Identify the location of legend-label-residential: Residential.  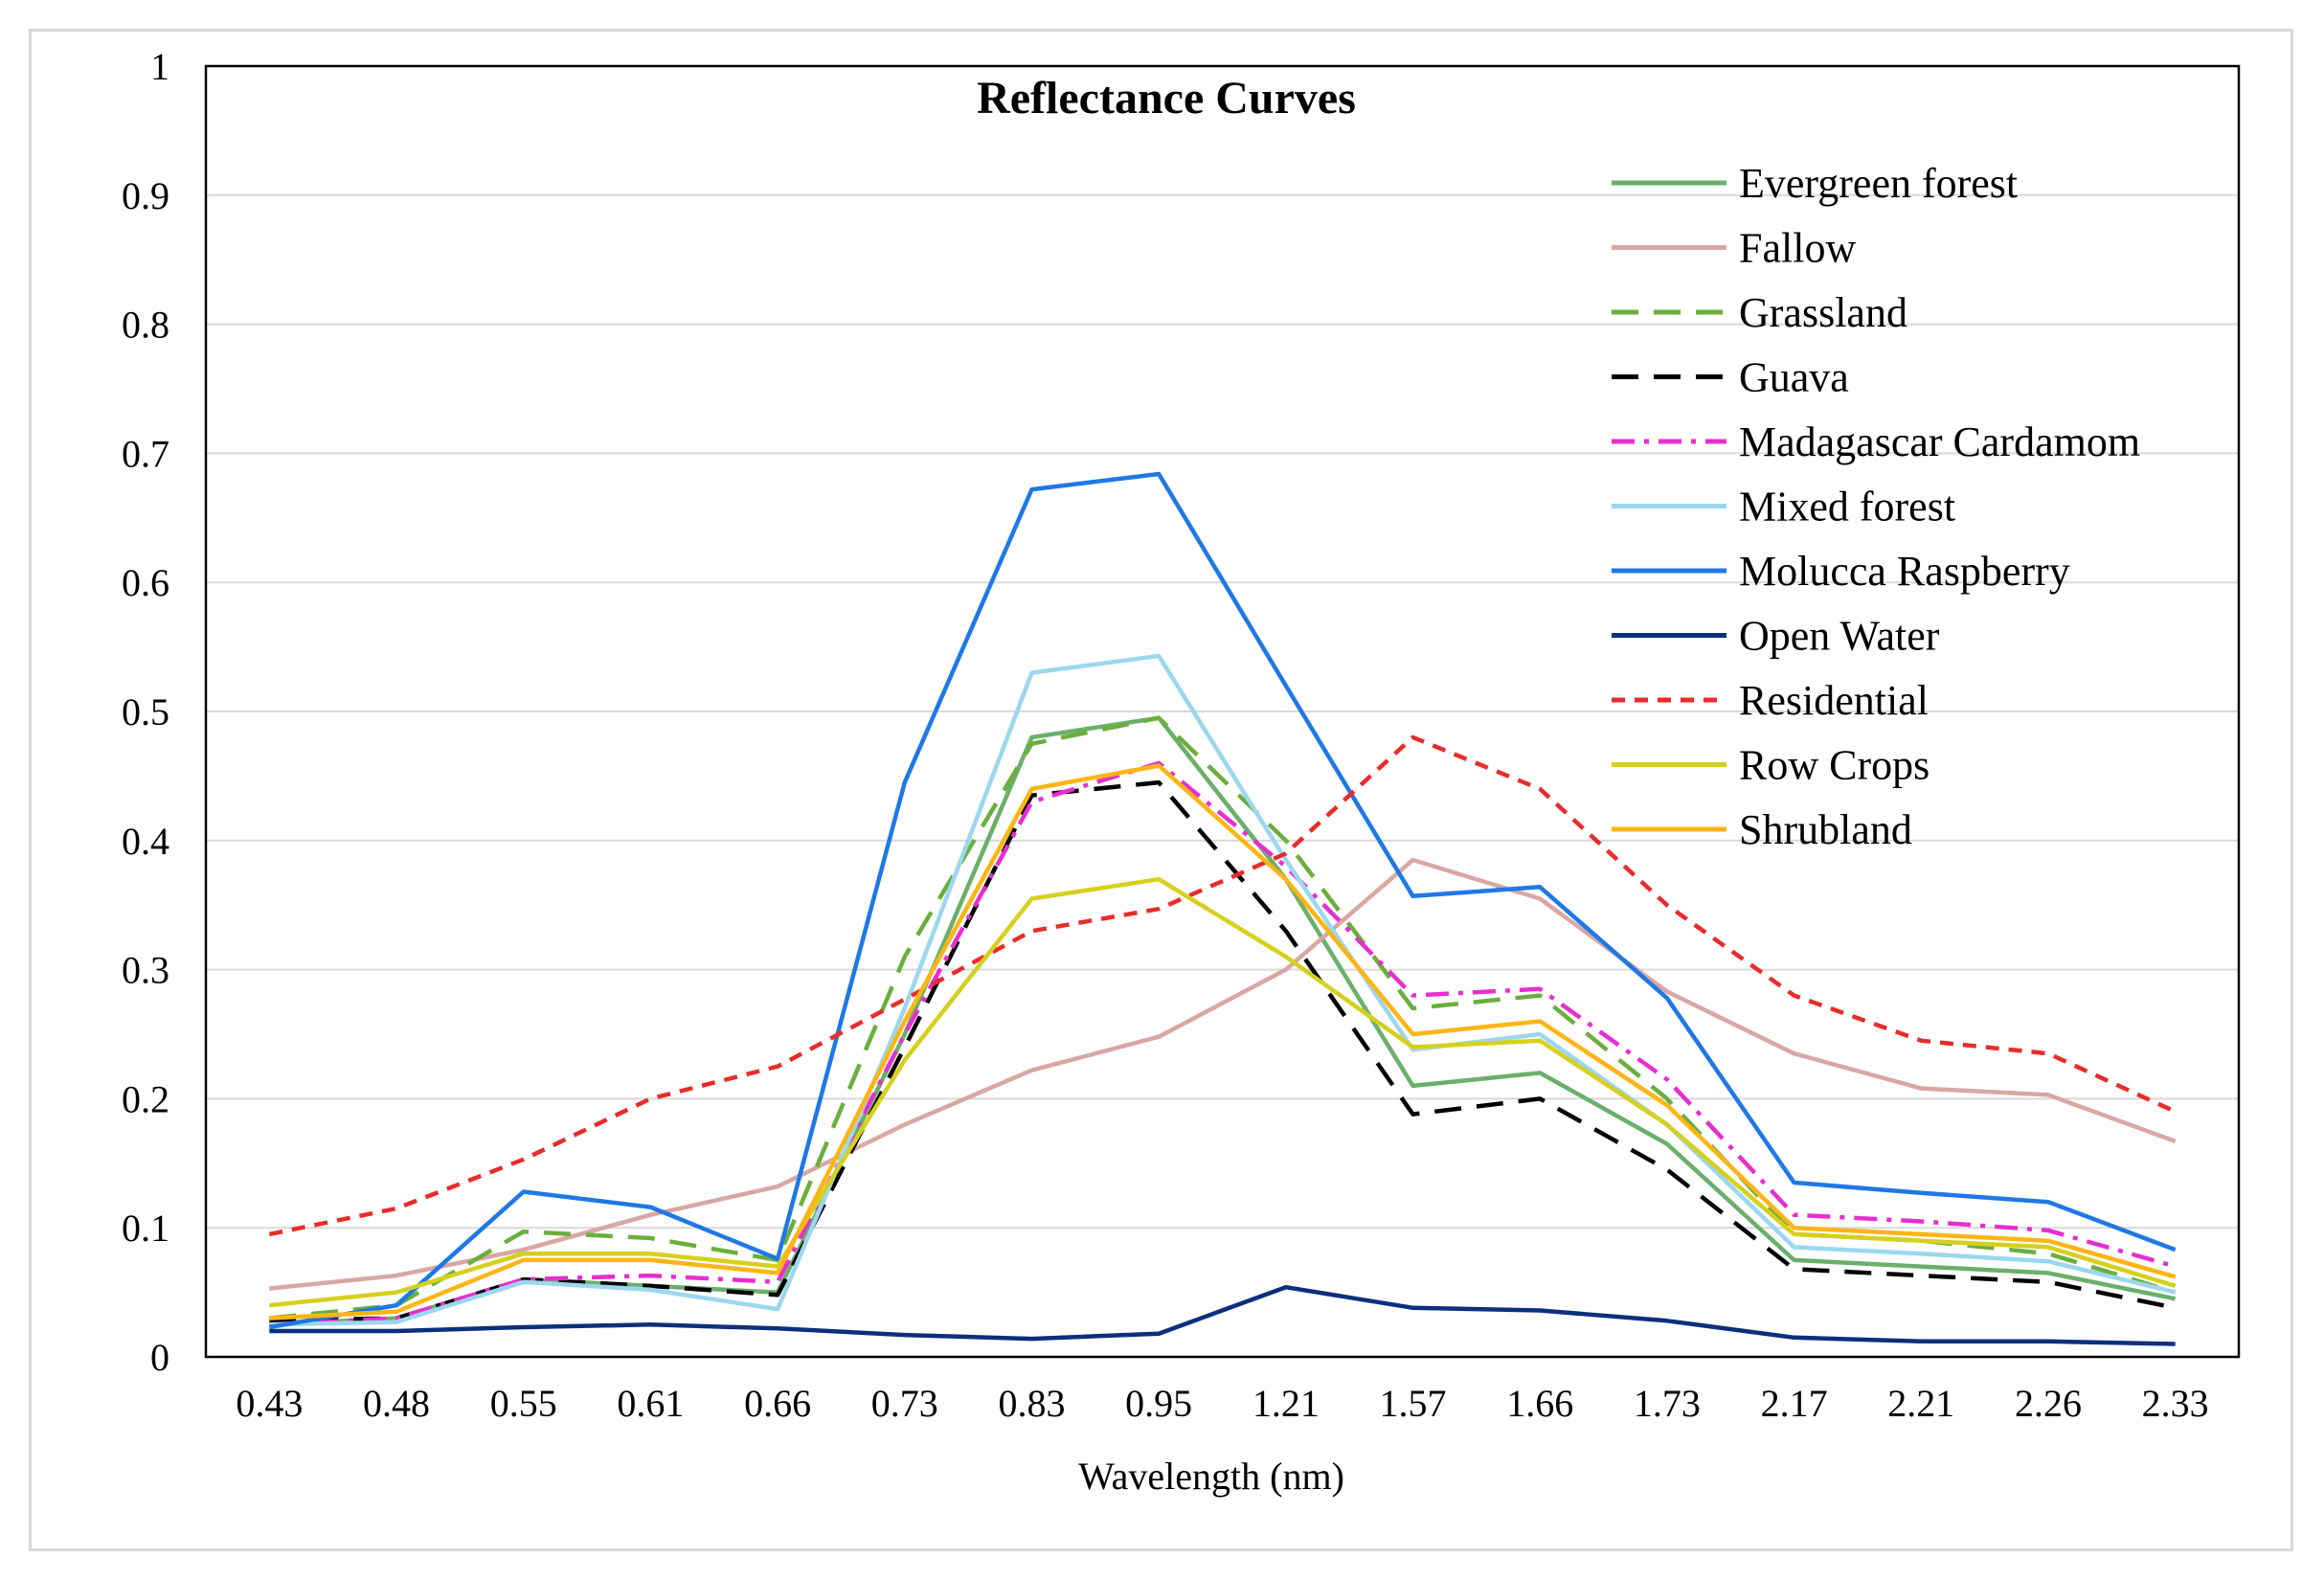
(1834, 700).